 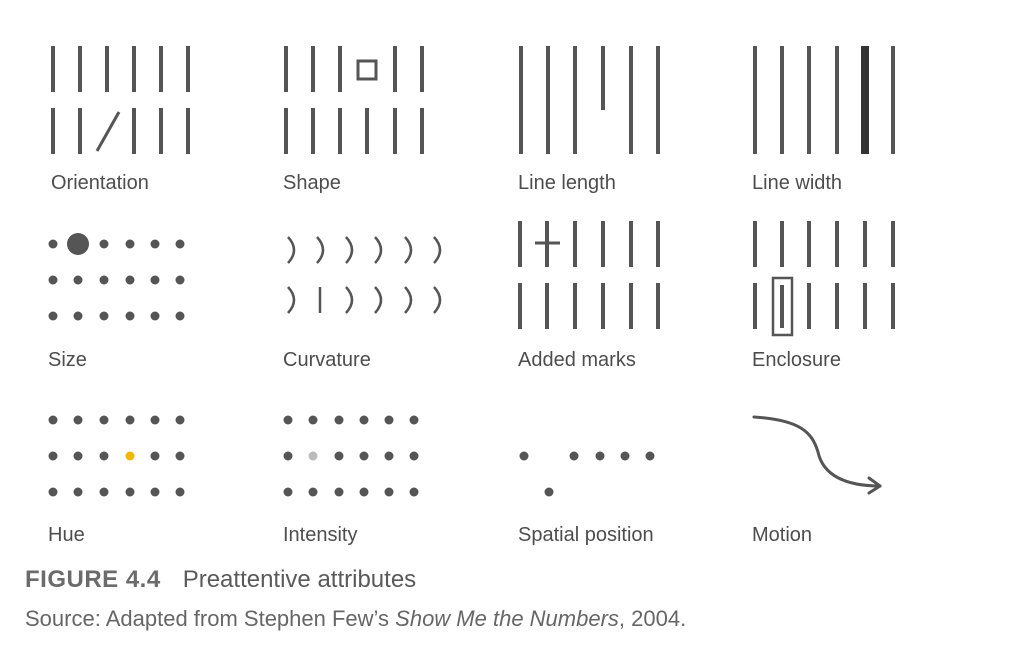 I want to click on line-length-sample, so click(x=589, y=100).